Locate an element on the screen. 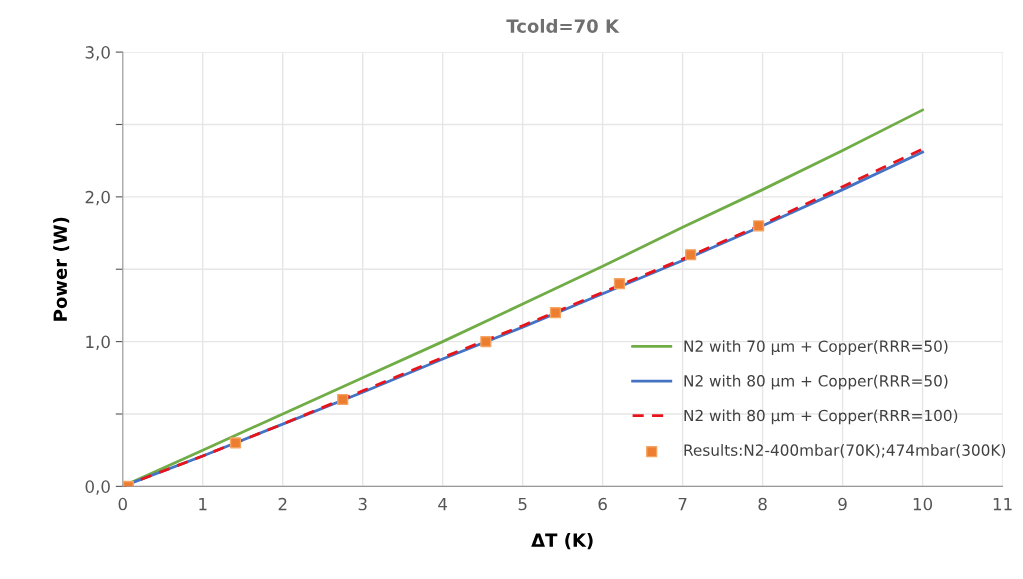 The width and height of the screenshot is (1023, 579). legend-label: N2 with 80 µm + Copper(RRR=100) is located at coordinates (821, 417).